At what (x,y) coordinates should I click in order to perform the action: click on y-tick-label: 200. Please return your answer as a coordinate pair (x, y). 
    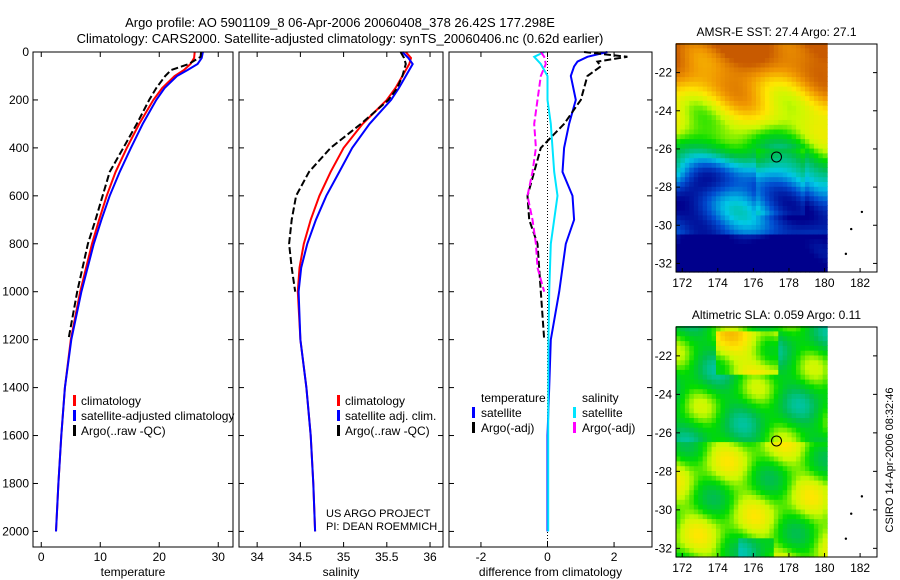
    Looking at the image, I should click on (19, 100).